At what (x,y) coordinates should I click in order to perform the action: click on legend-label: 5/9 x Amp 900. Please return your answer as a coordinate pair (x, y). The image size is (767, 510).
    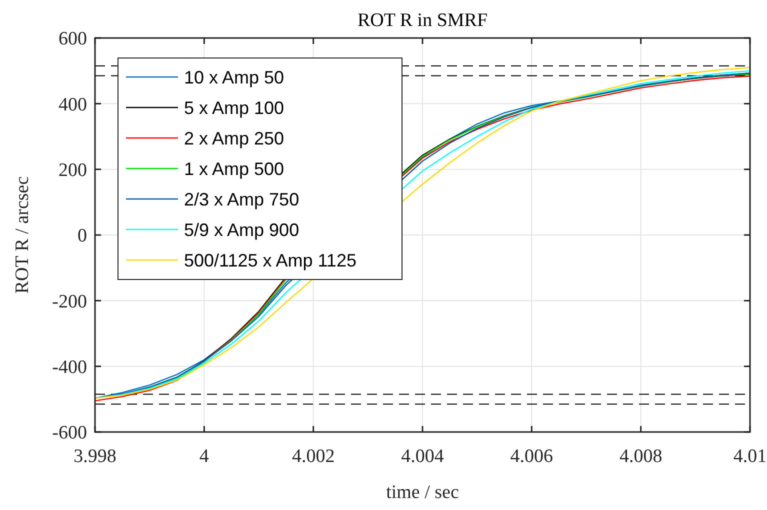
    Looking at the image, I should click on (242, 230).